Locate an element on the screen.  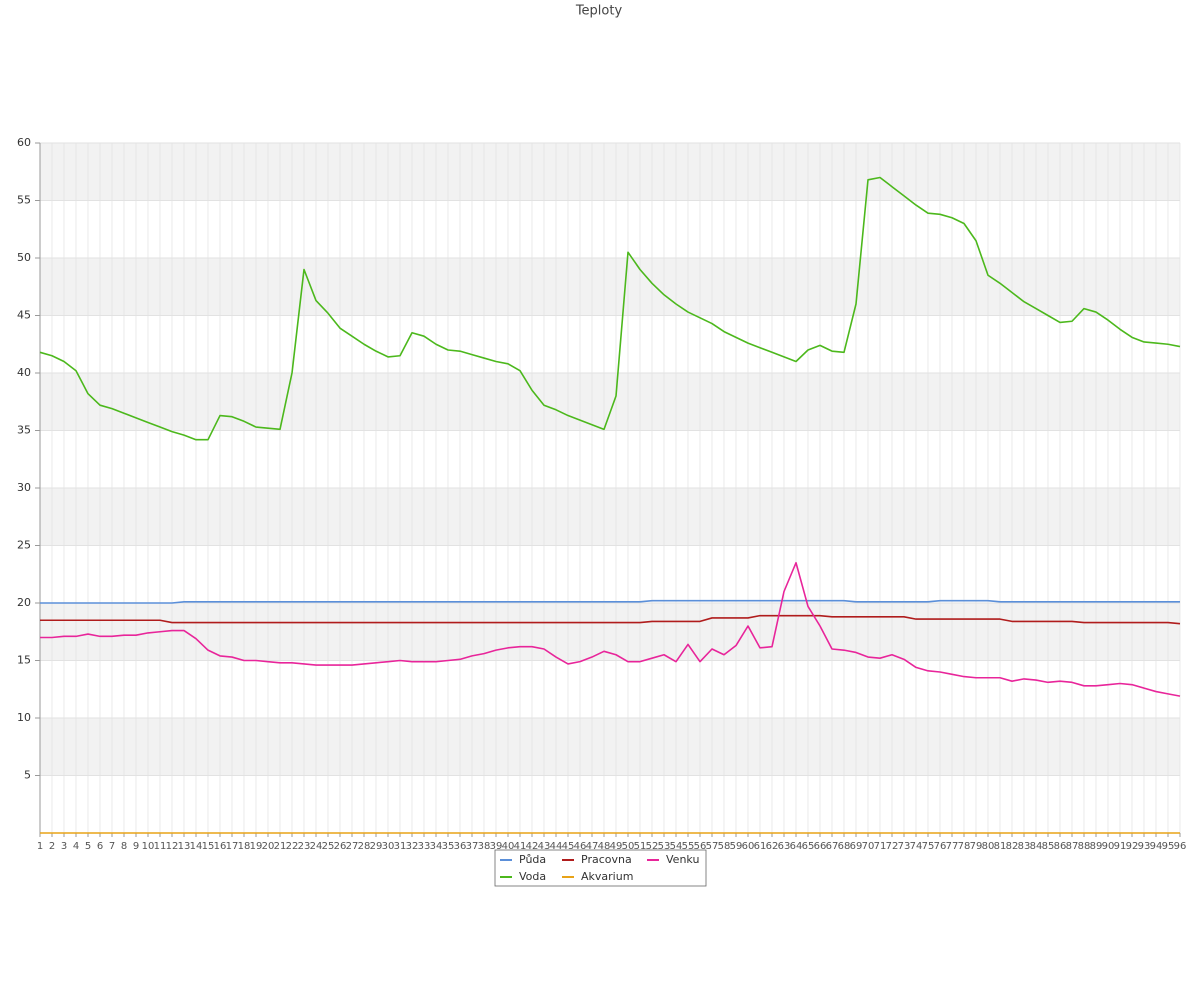
x-tick-label: 28 is located at coordinates (364, 846).